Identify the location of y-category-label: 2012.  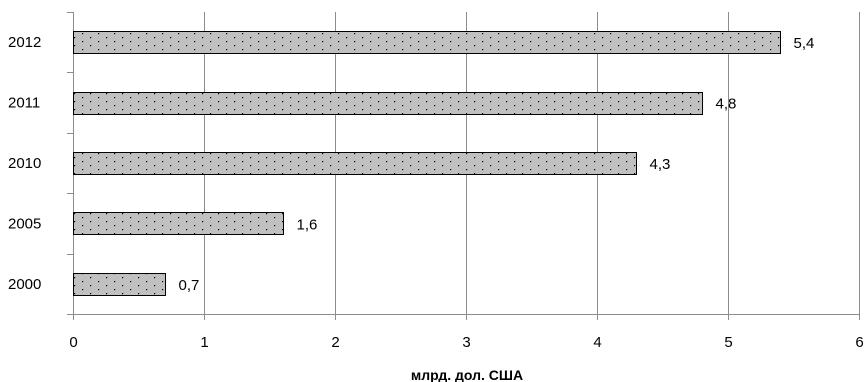
(24, 42).